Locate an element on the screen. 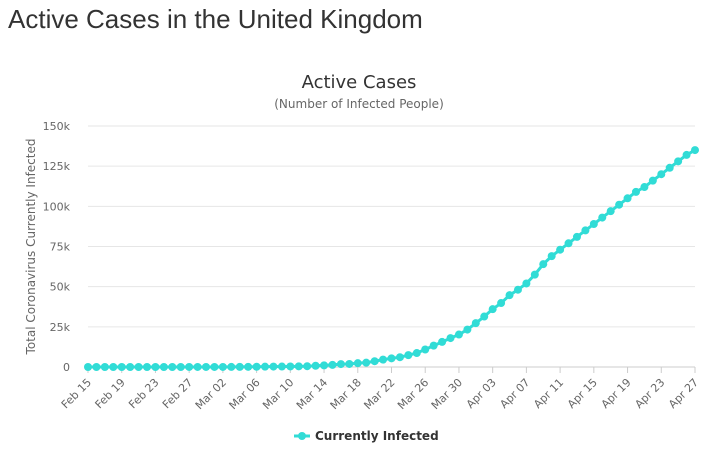  x-tick-label: Feb 23 is located at coordinates (143, 393).